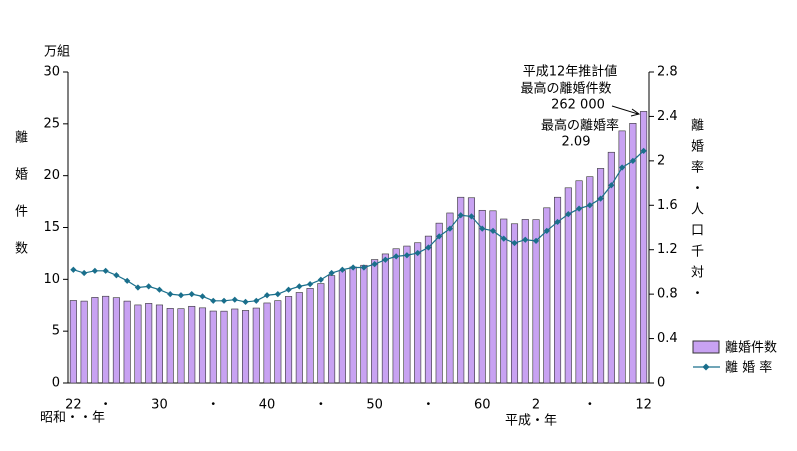  I want to click on x-tick-label: 12, so click(643, 405).